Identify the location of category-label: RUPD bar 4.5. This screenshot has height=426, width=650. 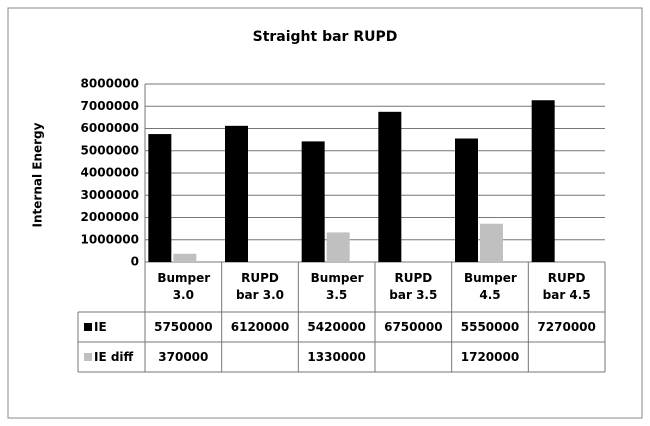
(566, 287).